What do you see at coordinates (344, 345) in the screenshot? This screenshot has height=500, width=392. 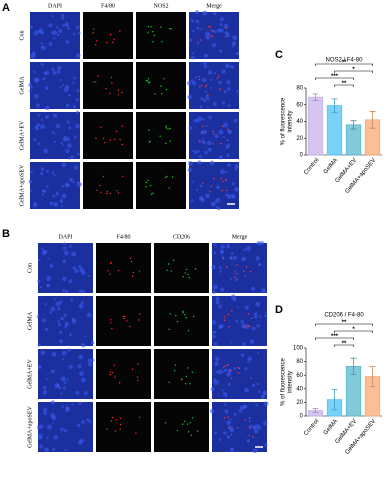 I see `significance-bracket` at bounding box center [344, 345].